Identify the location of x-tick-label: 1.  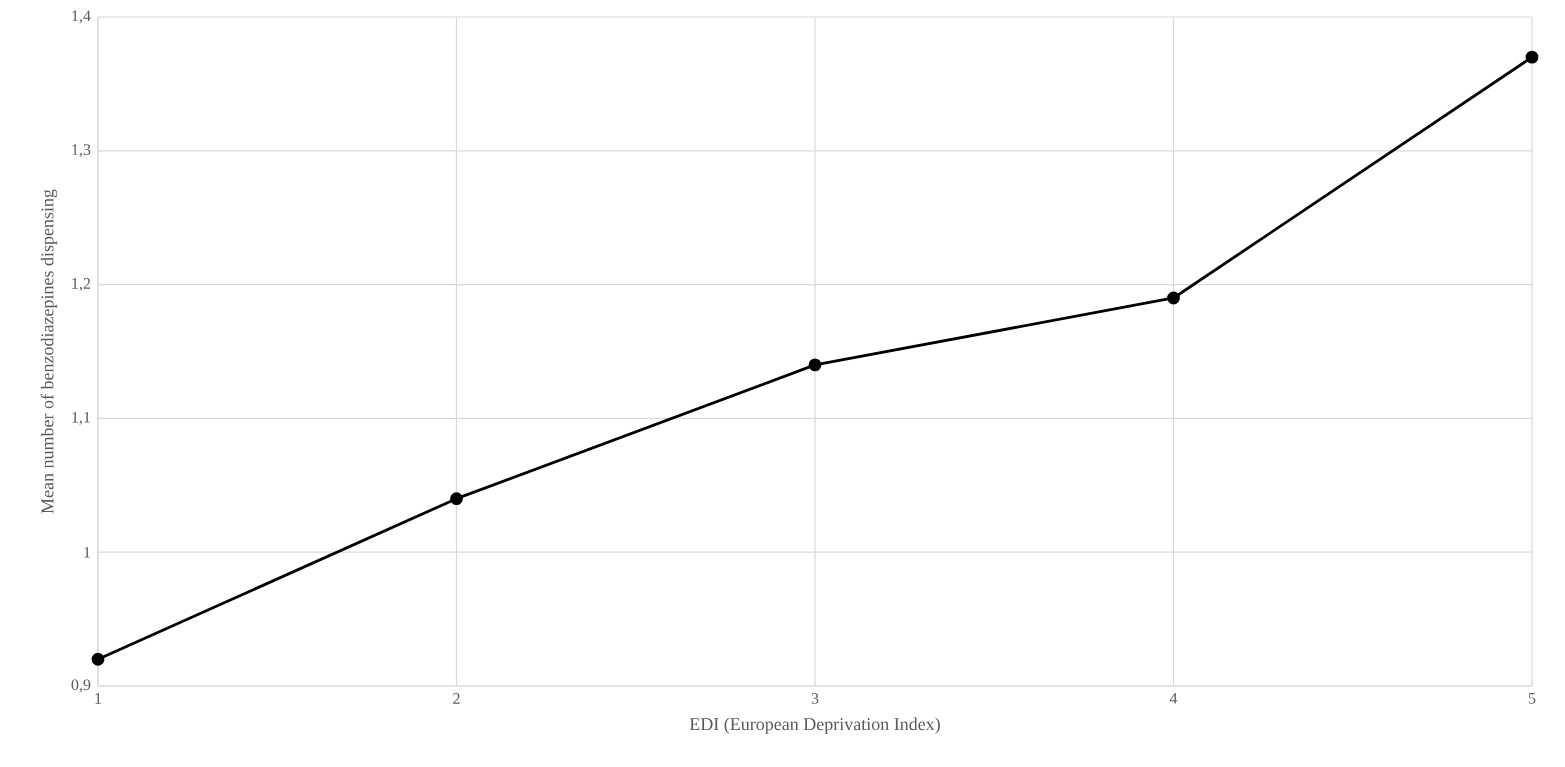
(98, 698).